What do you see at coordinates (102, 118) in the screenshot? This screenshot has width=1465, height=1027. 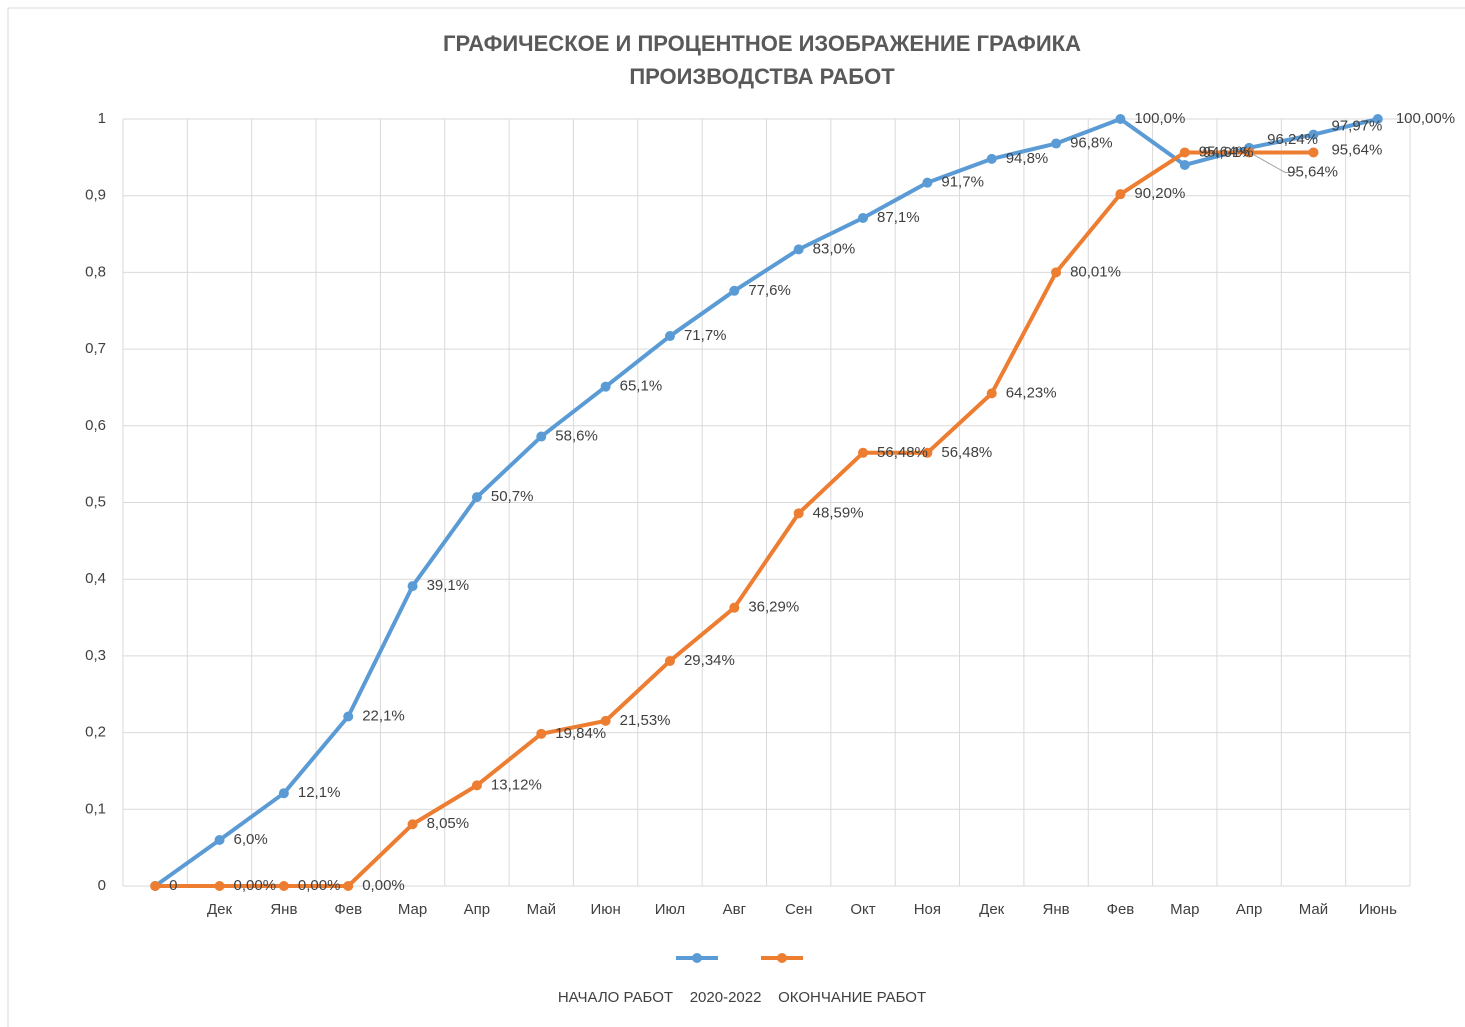 I see `y-tick-label: 1` at bounding box center [102, 118].